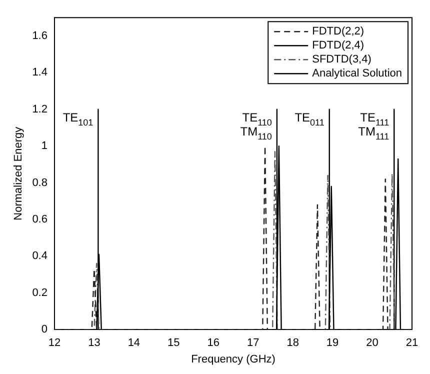  Describe the element at coordinates (372, 343) in the screenshot. I see `x-tick-label: 20` at that location.